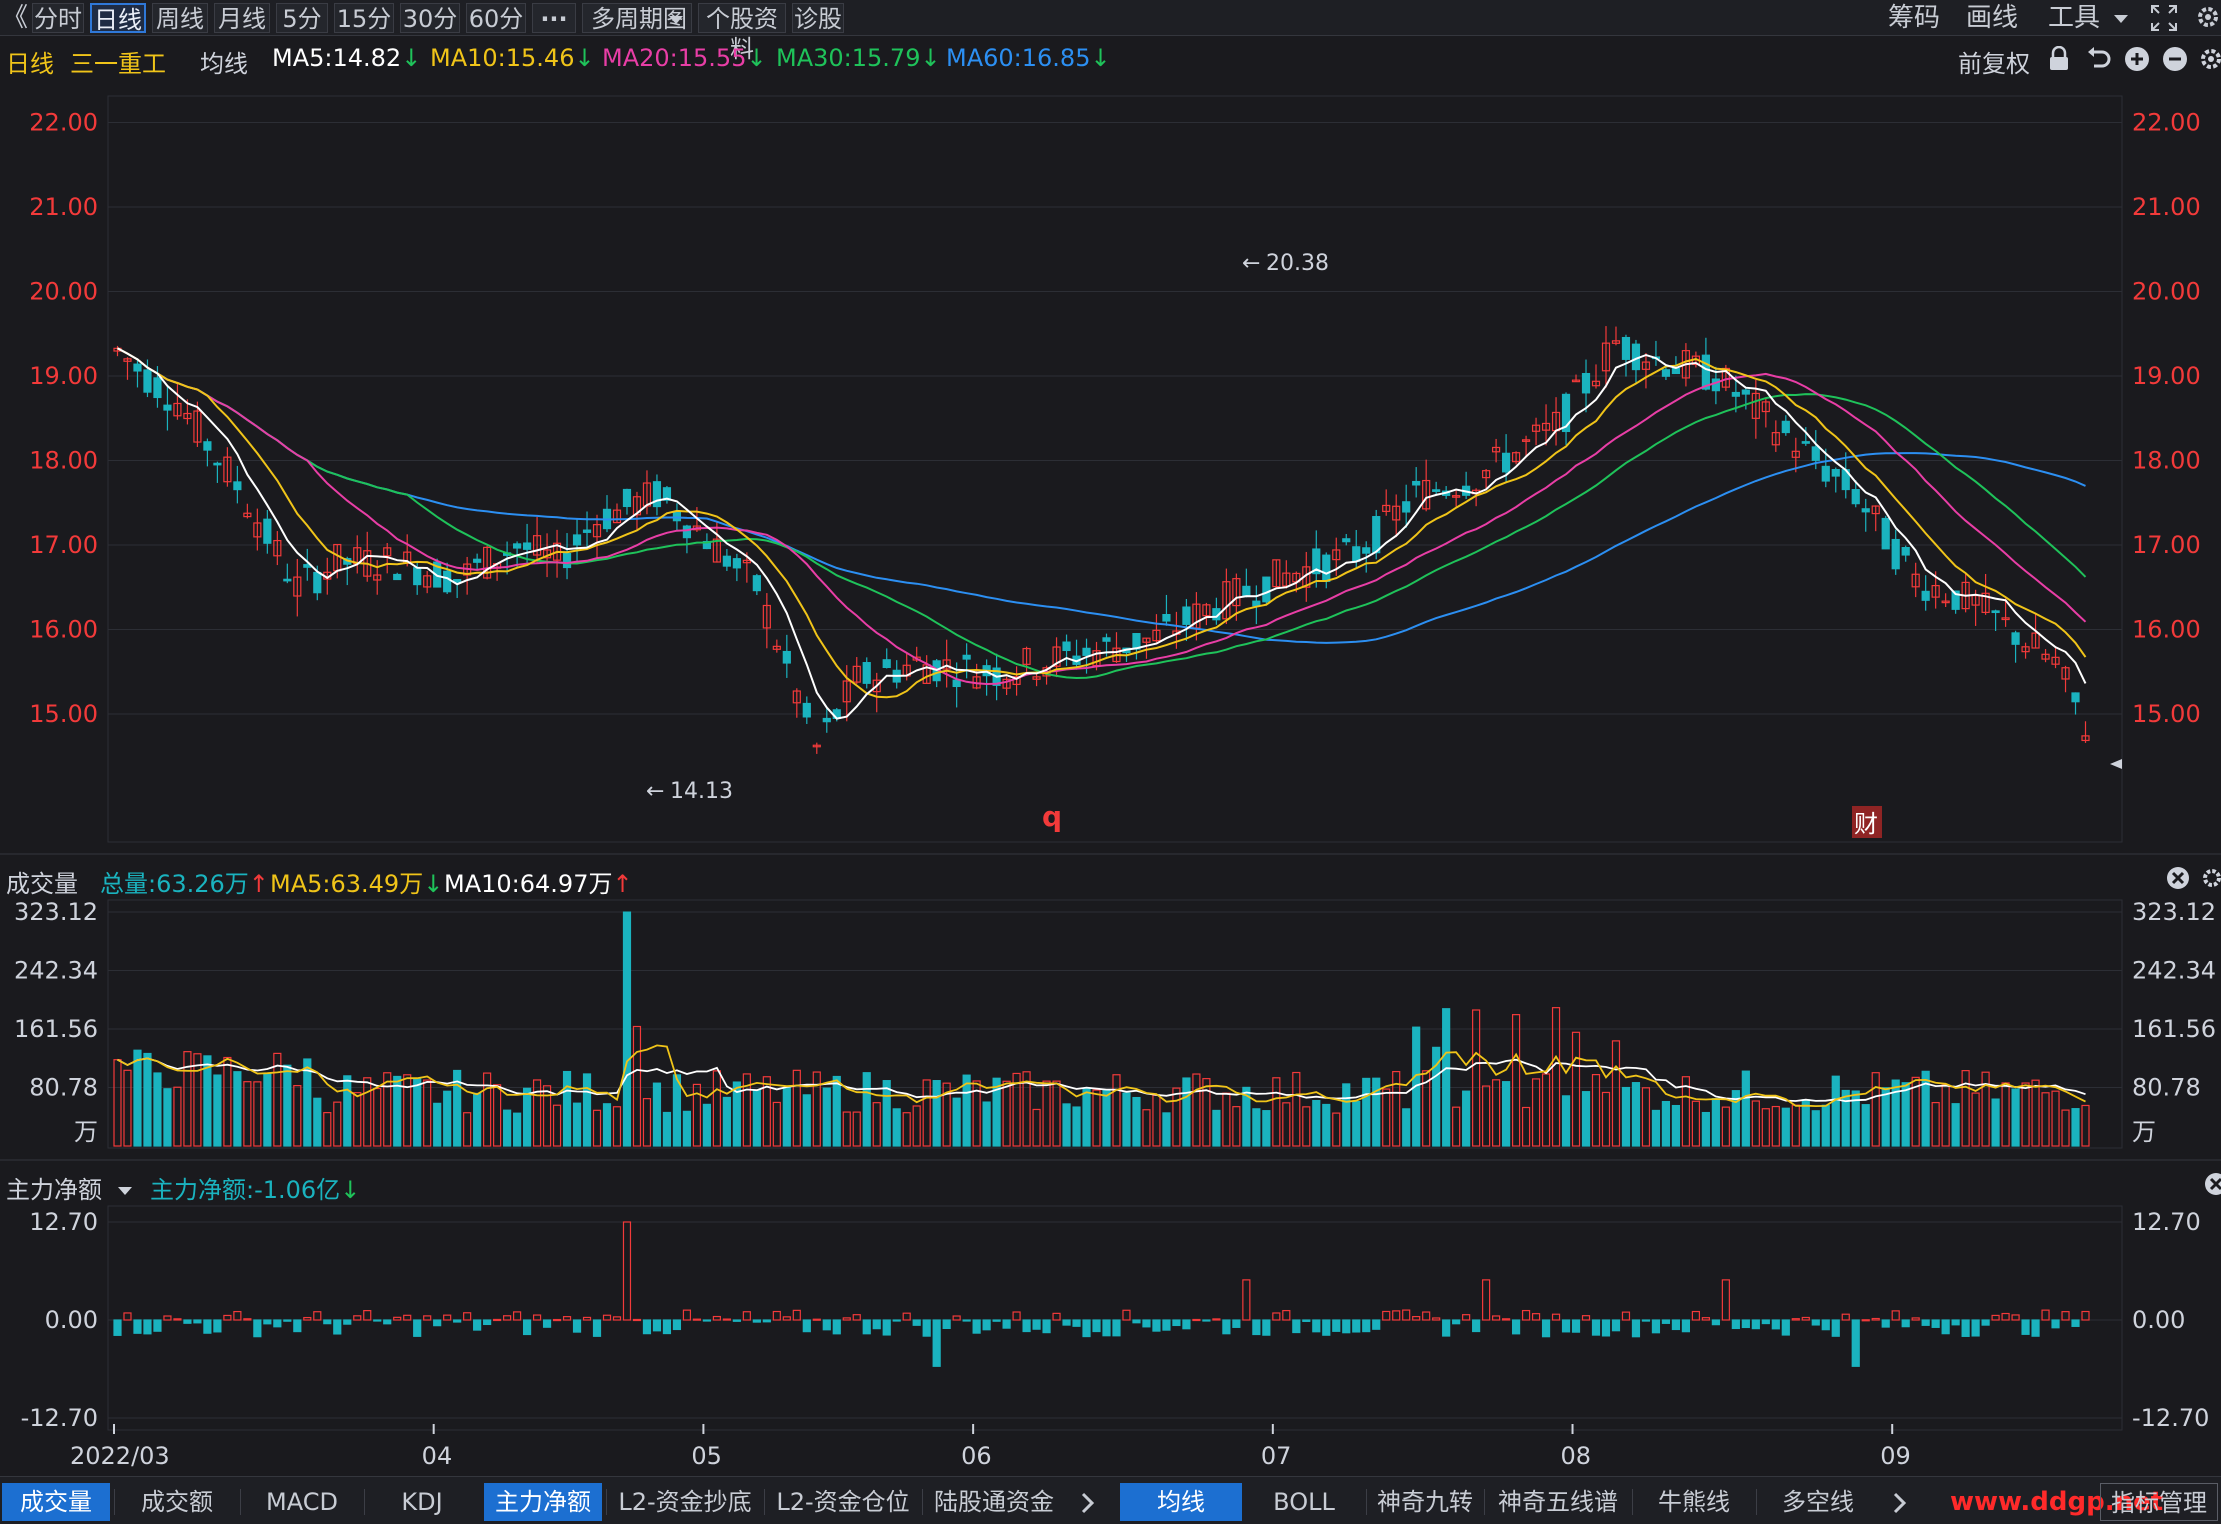 This screenshot has height=1524, width=2221. I want to click on tab-intraday: 分时, so click(58, 18).